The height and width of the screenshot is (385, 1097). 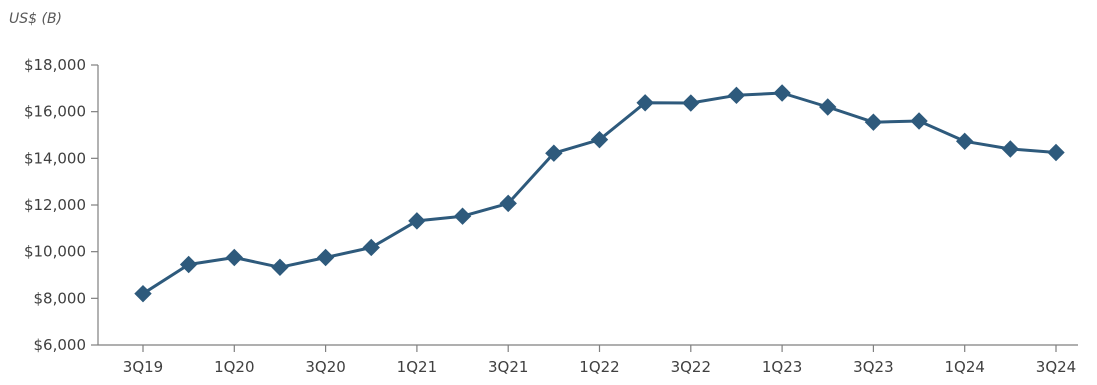 What do you see at coordinates (1056, 367) in the screenshot?
I see `x-tick-label: 3Q24` at bounding box center [1056, 367].